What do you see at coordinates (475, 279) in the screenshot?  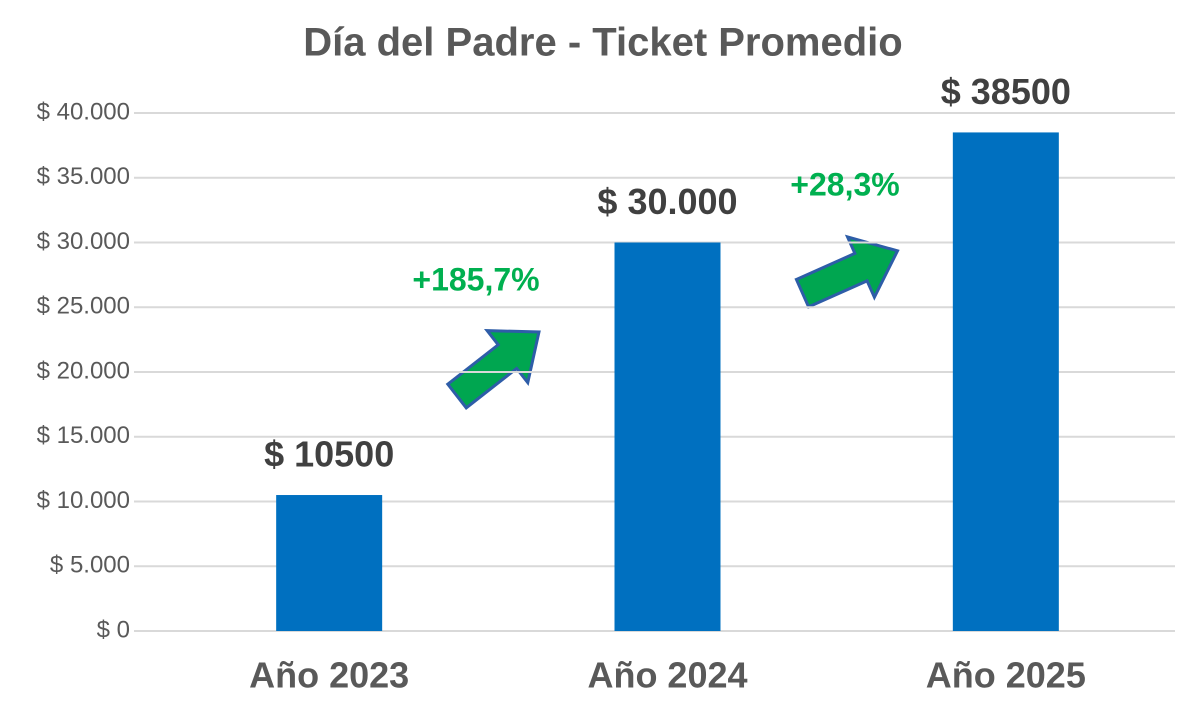 I see `growth-label: +185,7%` at bounding box center [475, 279].